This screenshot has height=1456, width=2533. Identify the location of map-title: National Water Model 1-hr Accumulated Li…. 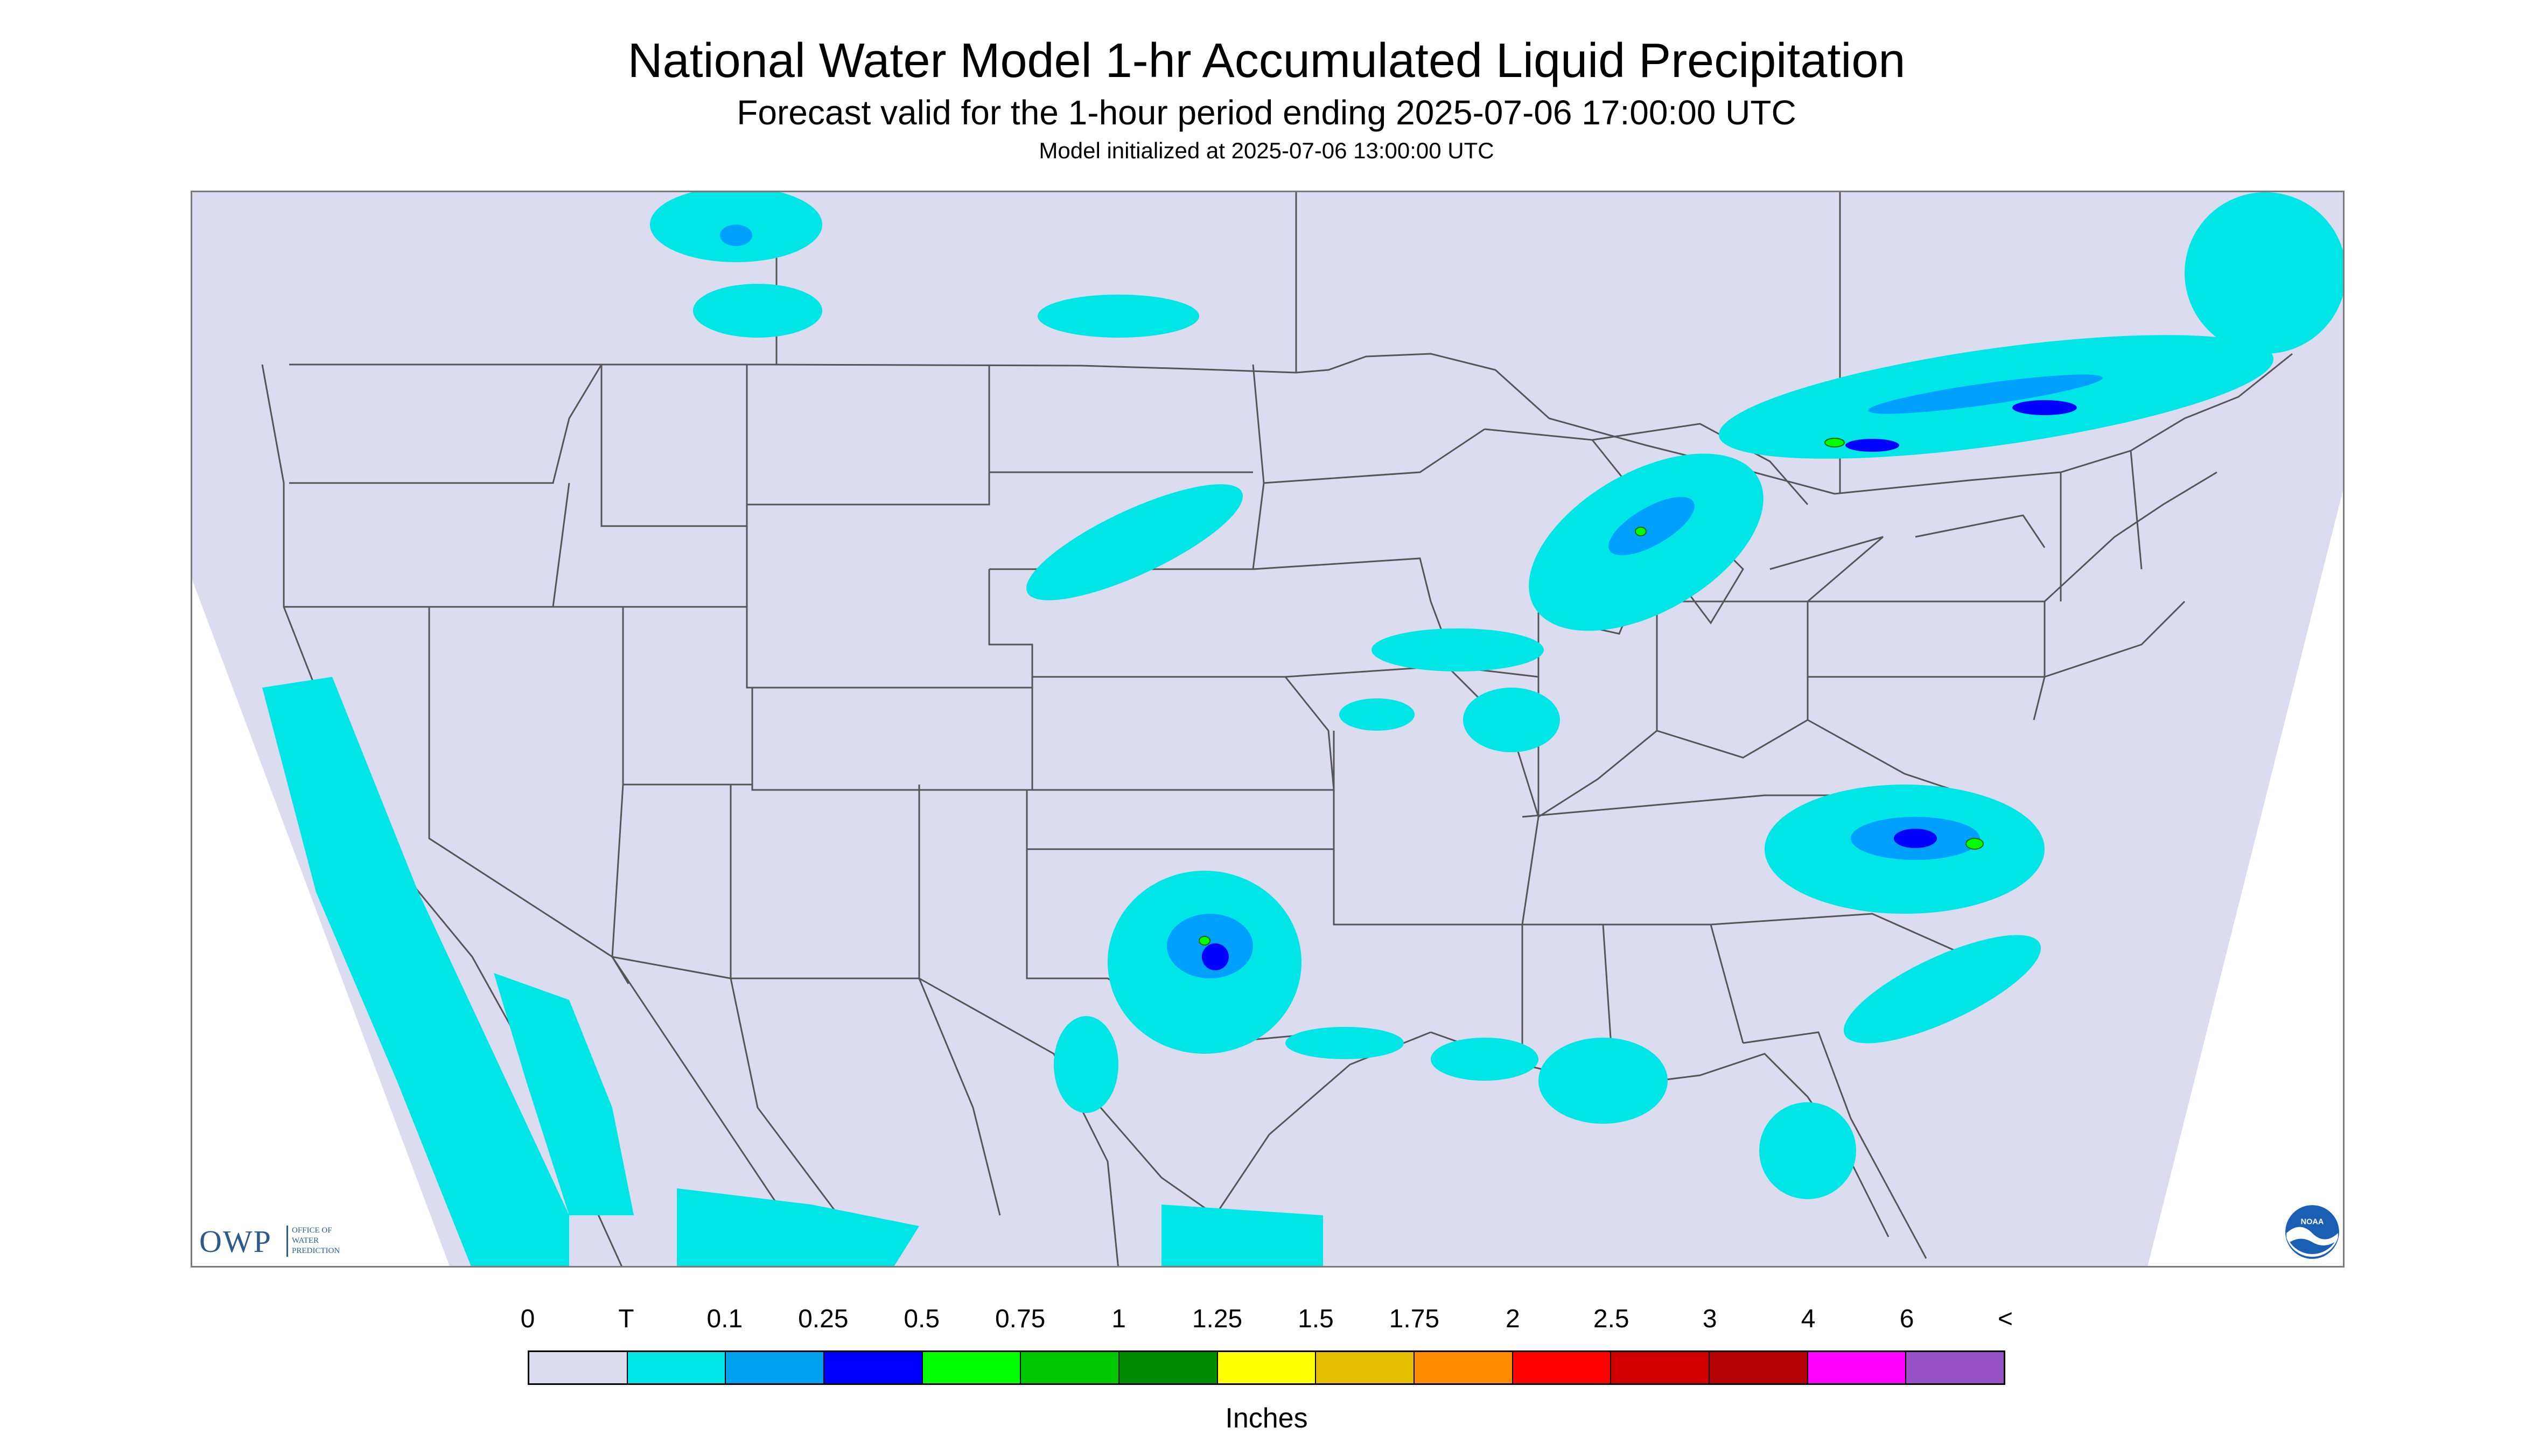
(1266, 61).